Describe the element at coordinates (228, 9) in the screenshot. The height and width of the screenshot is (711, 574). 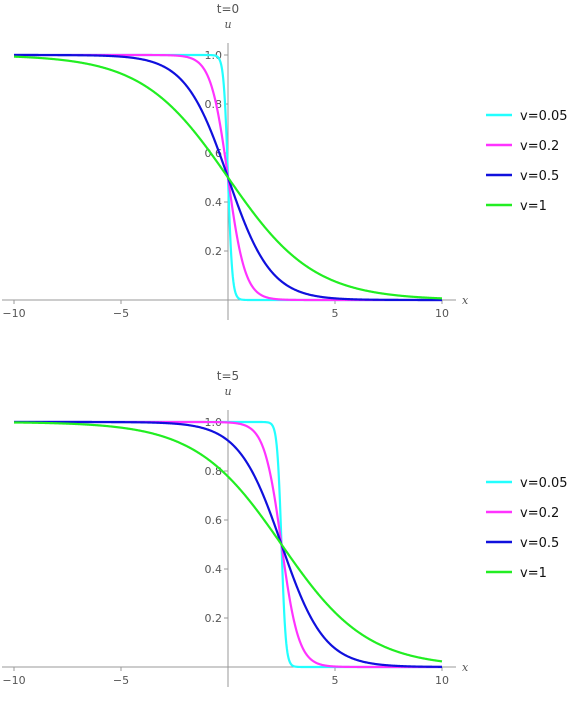
I see `chart-title: t=0` at that location.